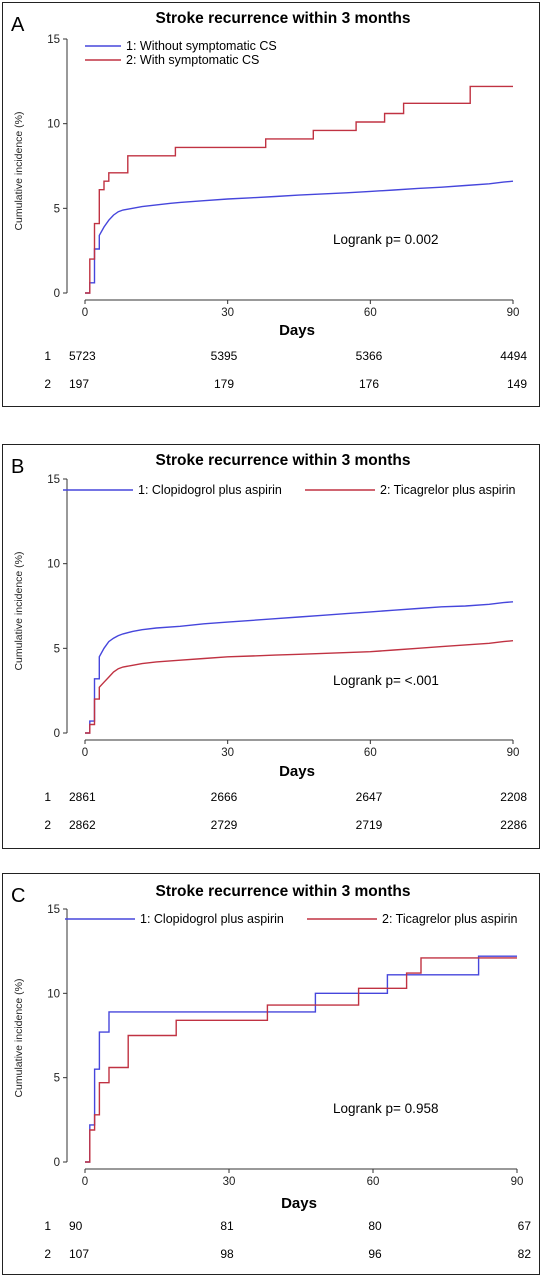 This screenshot has height=1280, width=544. I want to click on risk-cell: 81, so click(227, 1226).